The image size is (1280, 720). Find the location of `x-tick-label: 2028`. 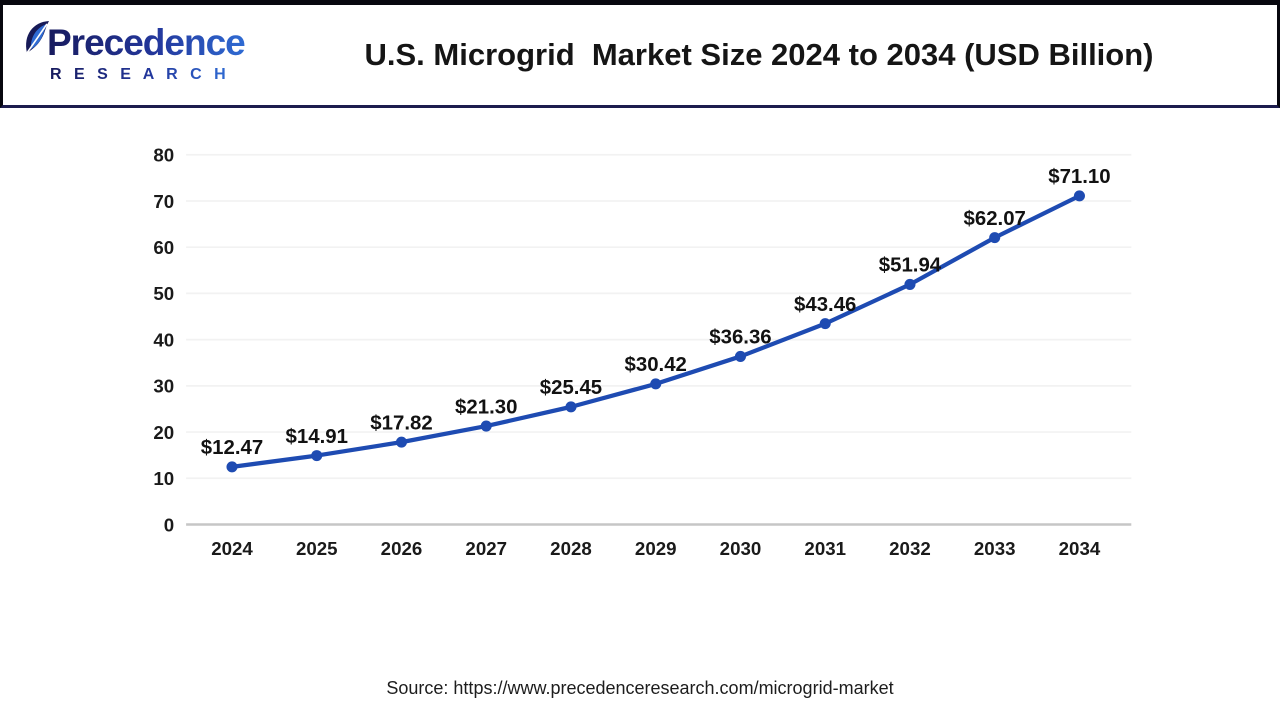

x-tick-label: 2028 is located at coordinates (571, 548).